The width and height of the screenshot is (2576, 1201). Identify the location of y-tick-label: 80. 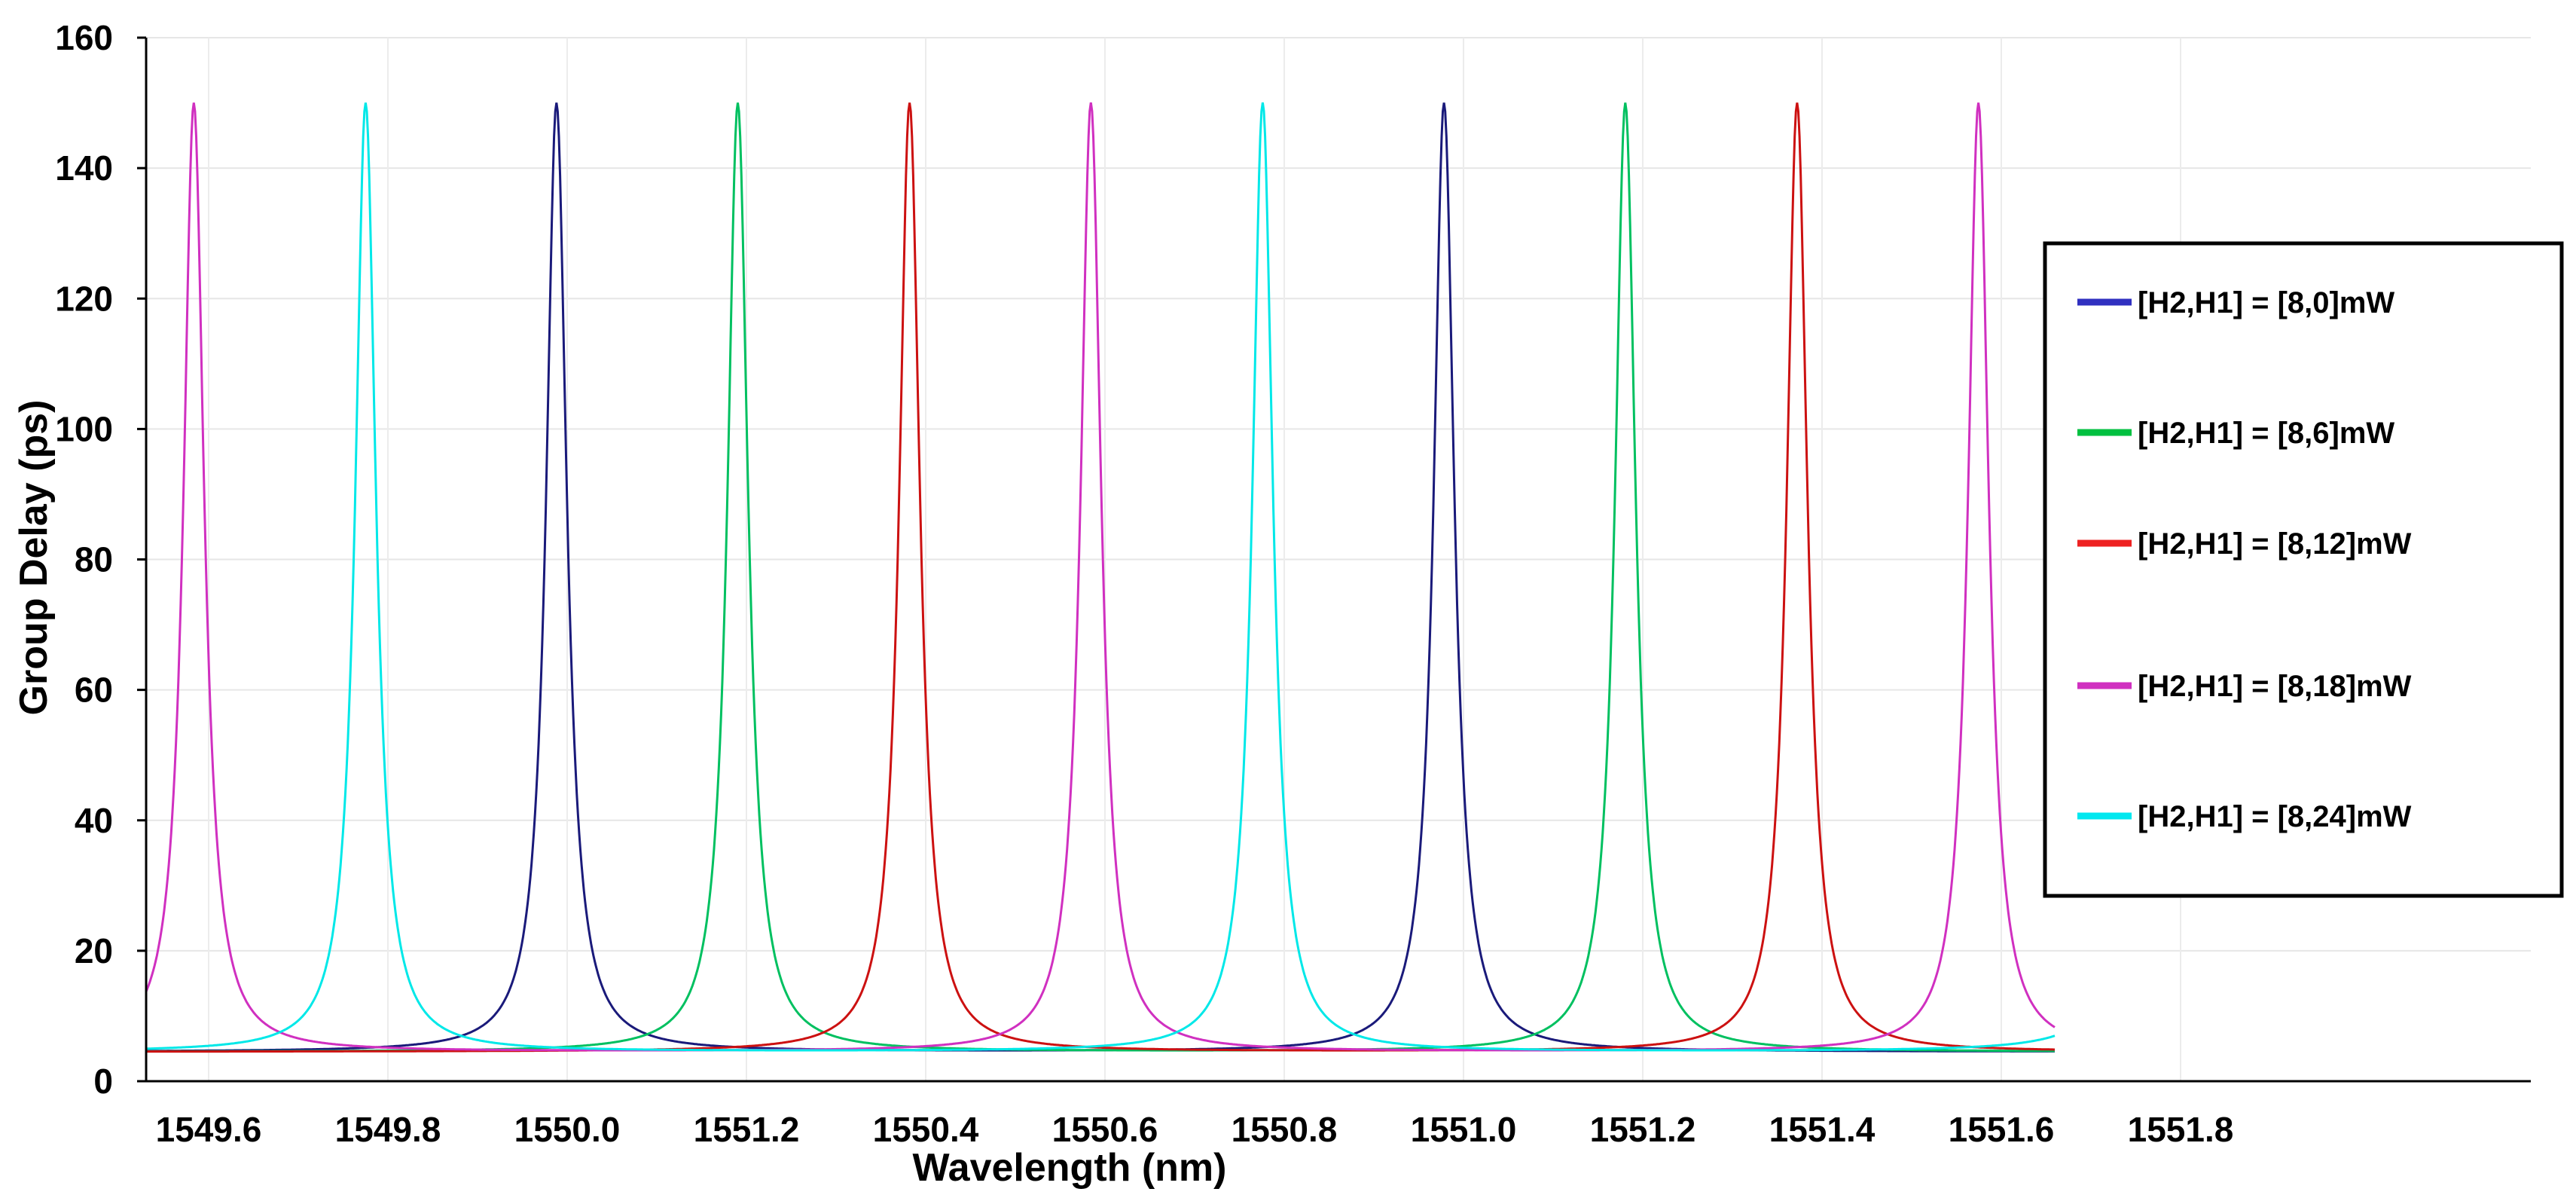
(94, 559).